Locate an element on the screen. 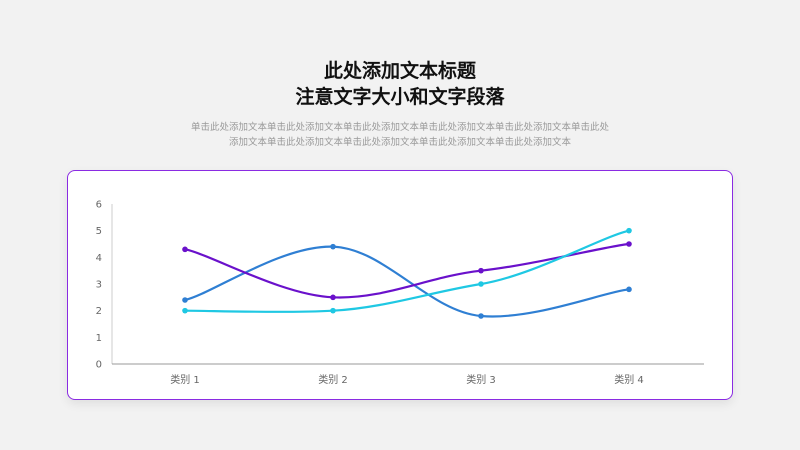 This screenshot has width=800, height=450. series-points is located at coordinates (407, 273).